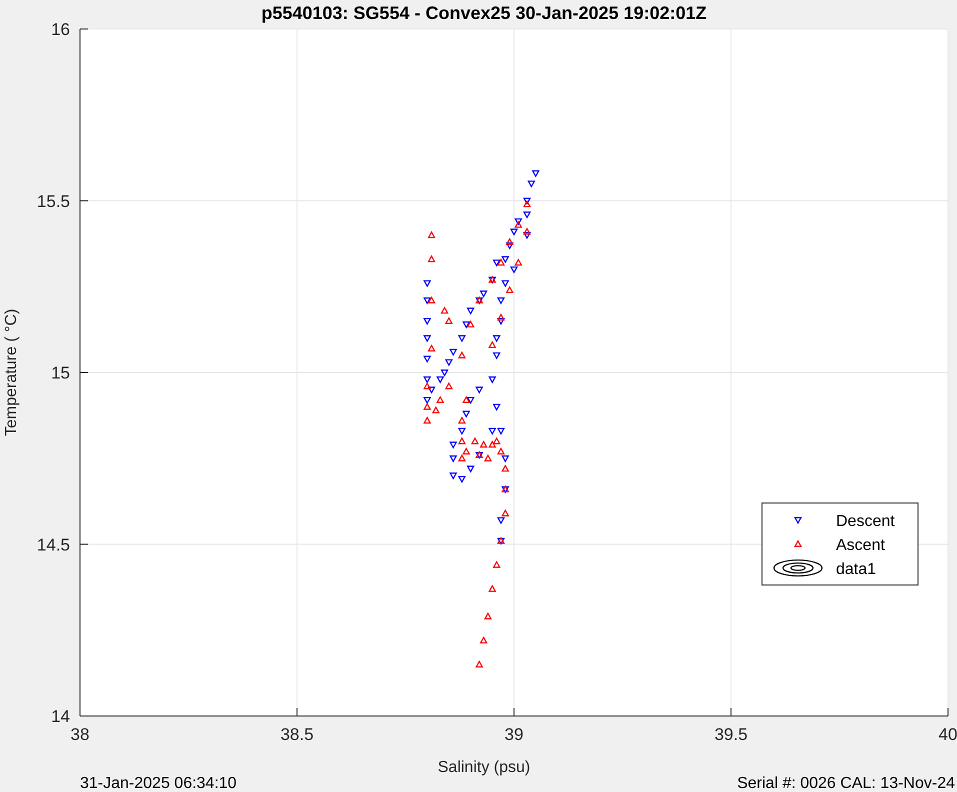 This screenshot has height=792, width=957. What do you see at coordinates (514, 734) in the screenshot?
I see `x-tick-label: 39` at bounding box center [514, 734].